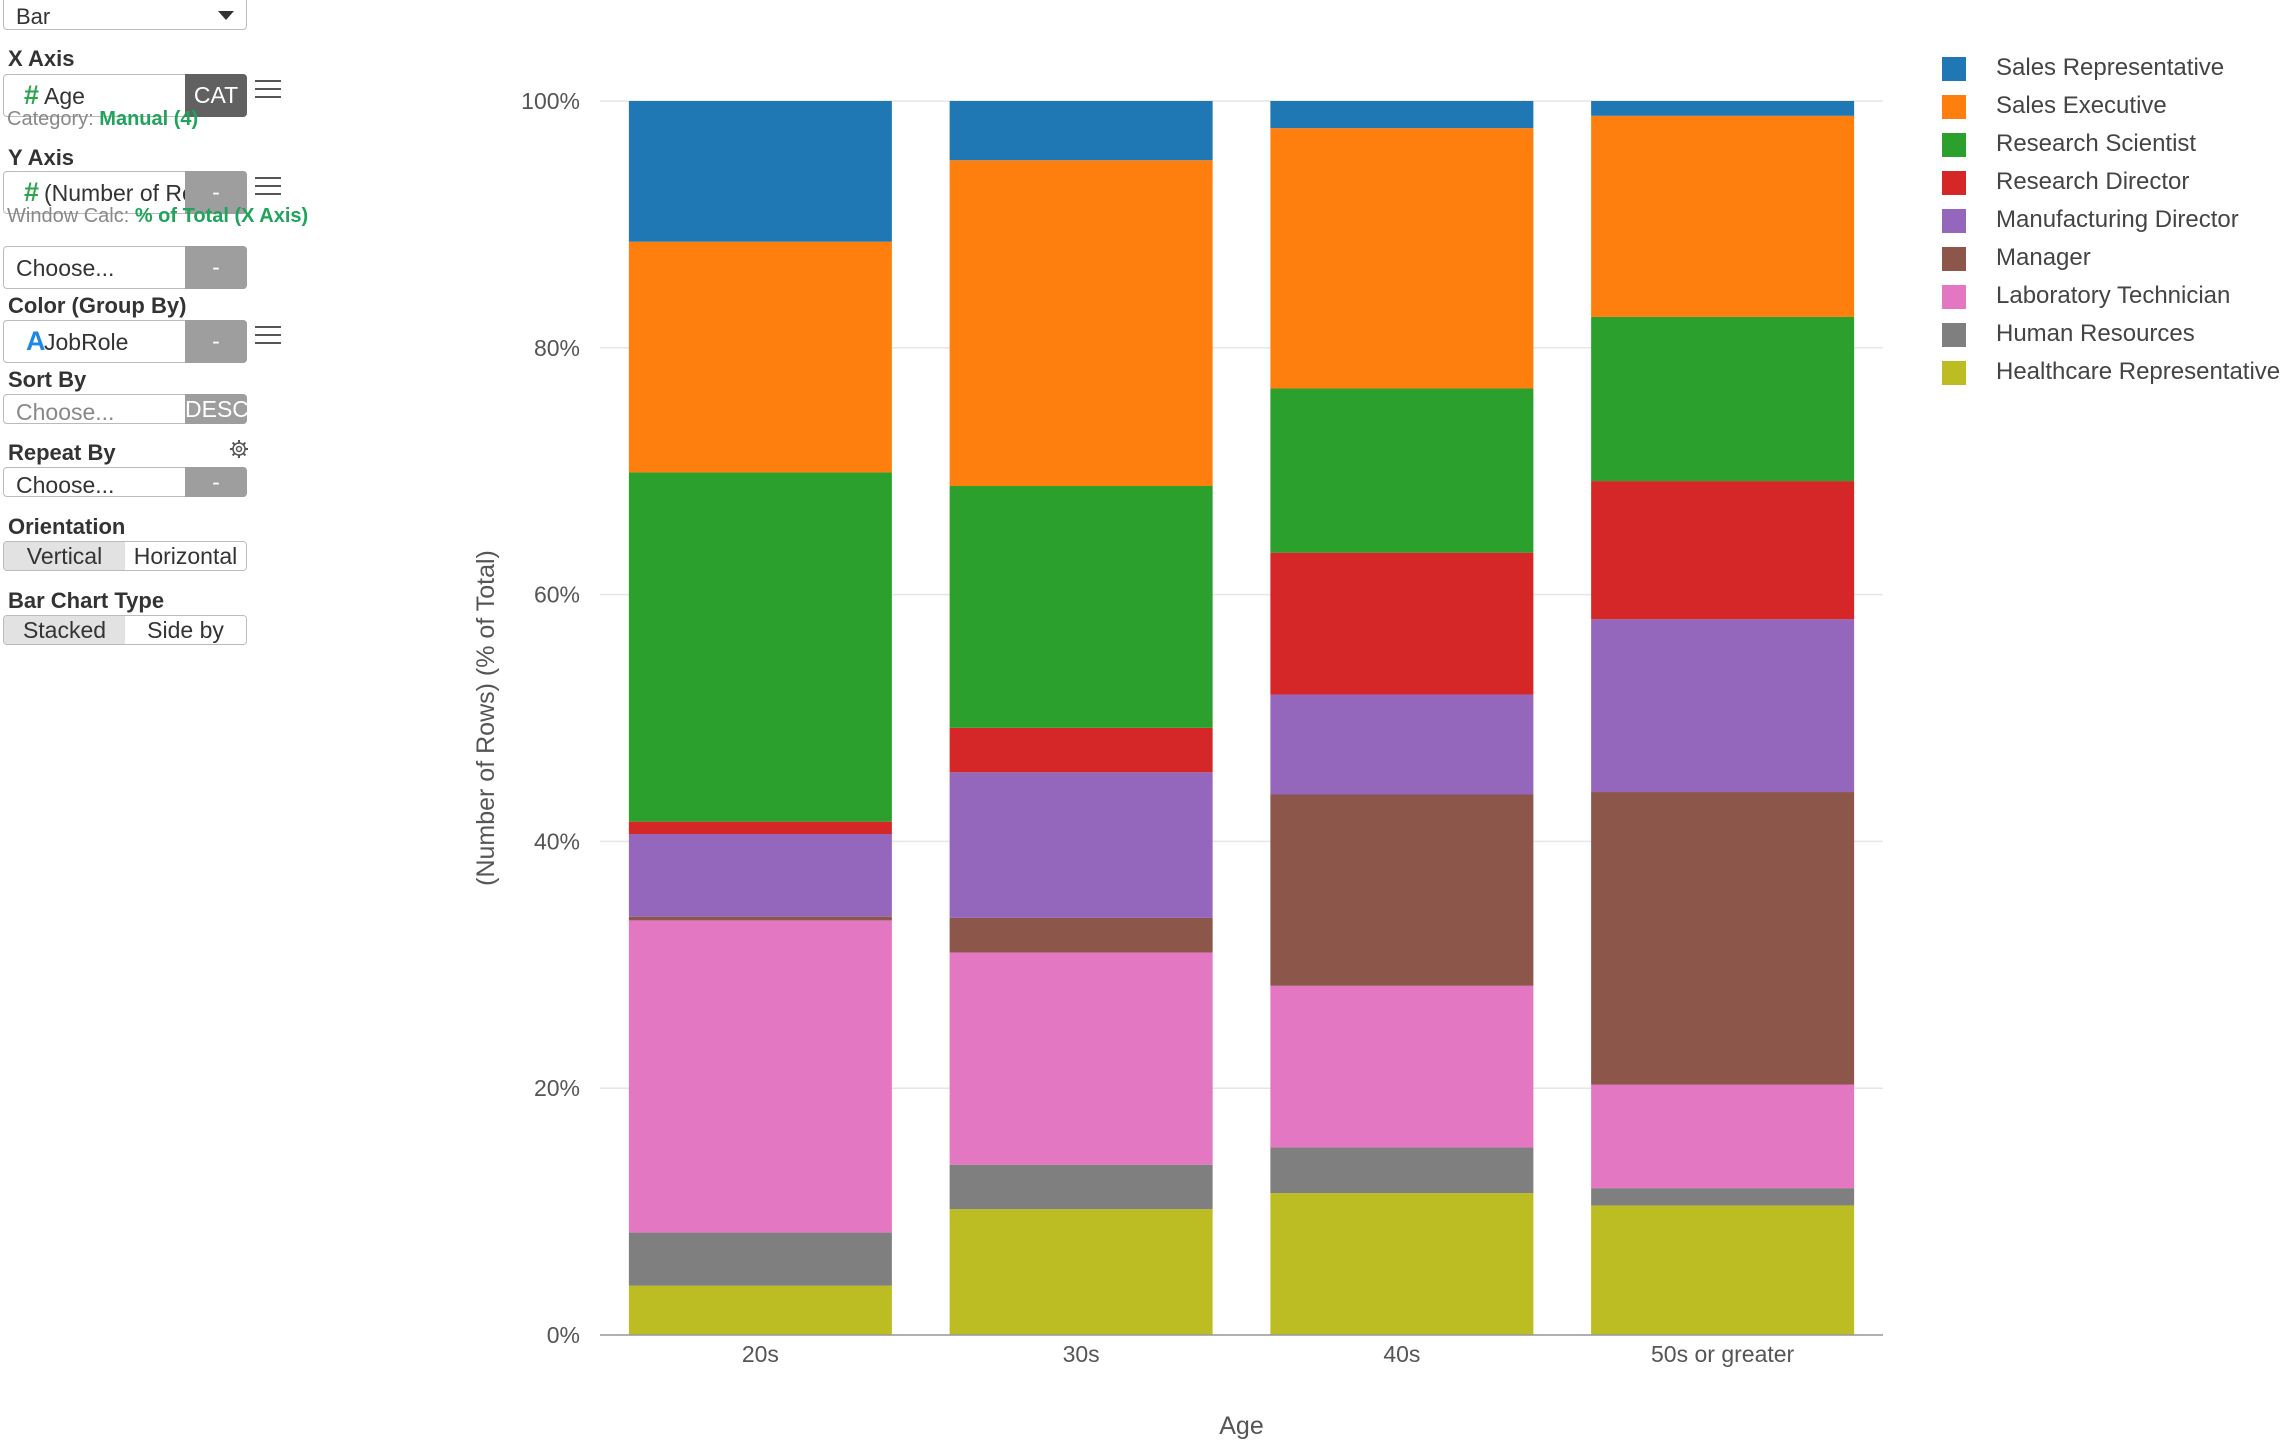 This screenshot has width=2294, height=1452. What do you see at coordinates (126, 409) in the screenshot?
I see `sort-field: Choose... DESC` at bounding box center [126, 409].